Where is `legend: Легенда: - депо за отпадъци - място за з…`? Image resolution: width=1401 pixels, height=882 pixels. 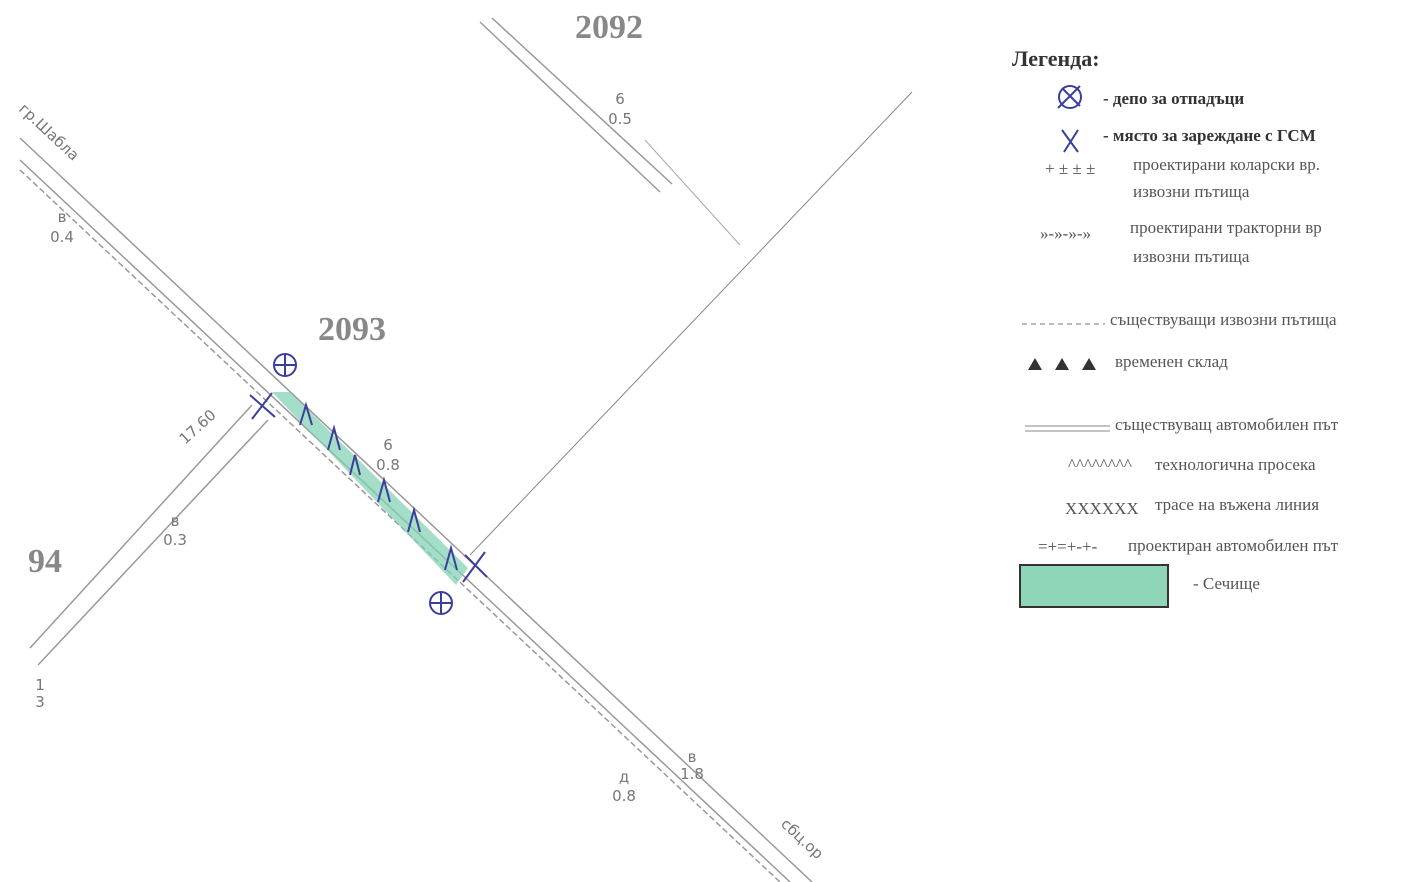 legend: Легенда: - депо за отпадъци - място за з… is located at coordinates (1175, 327).